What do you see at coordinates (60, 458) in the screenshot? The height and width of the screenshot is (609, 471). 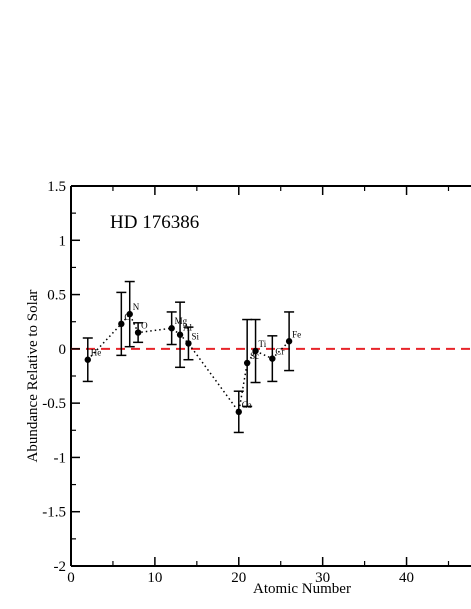 I see `y-tick-label: -1` at bounding box center [60, 458].